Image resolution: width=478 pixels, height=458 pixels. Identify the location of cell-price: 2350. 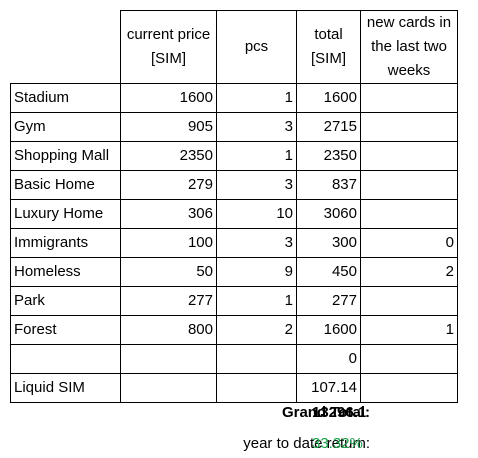
(168, 156).